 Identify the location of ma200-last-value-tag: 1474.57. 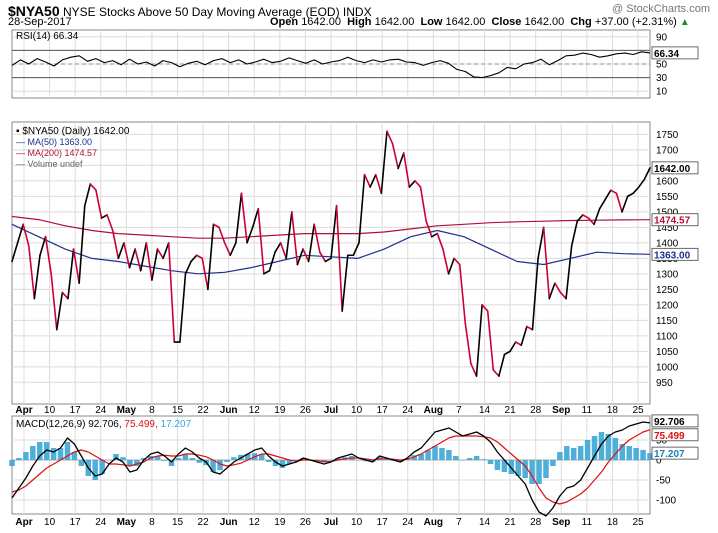
(675, 220).